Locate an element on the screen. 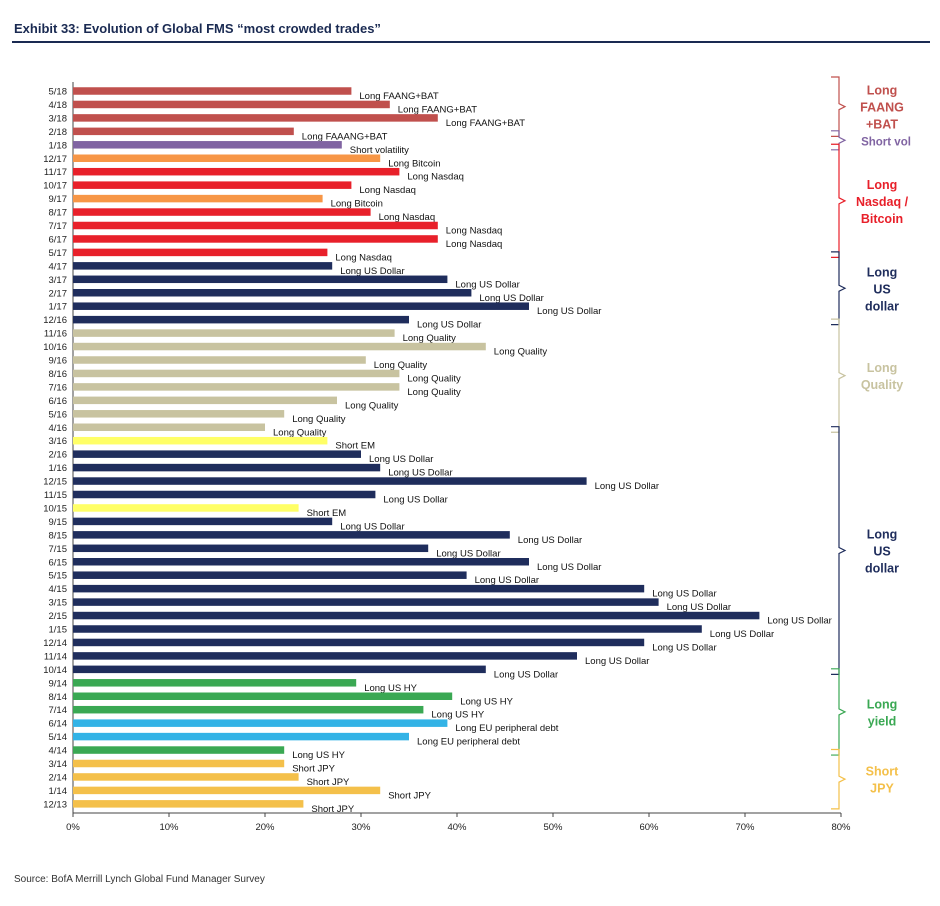 This screenshot has width=940, height=906. x-tick-label: 30% is located at coordinates (361, 827).